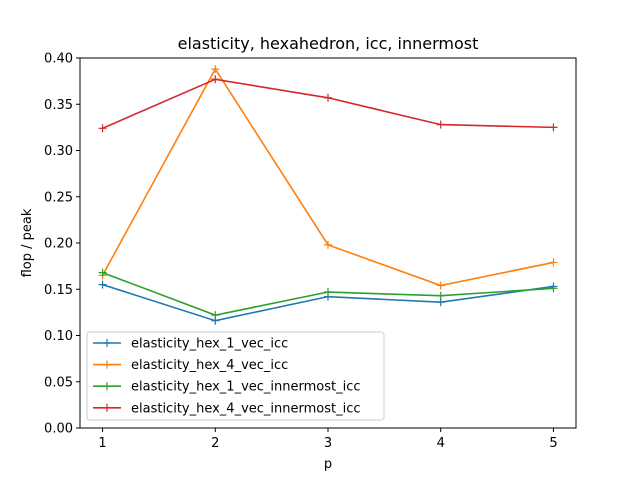 This screenshot has height=480, width=640. I want to click on legend-label: elasticity_hex_4_vec_icc, so click(209, 365).